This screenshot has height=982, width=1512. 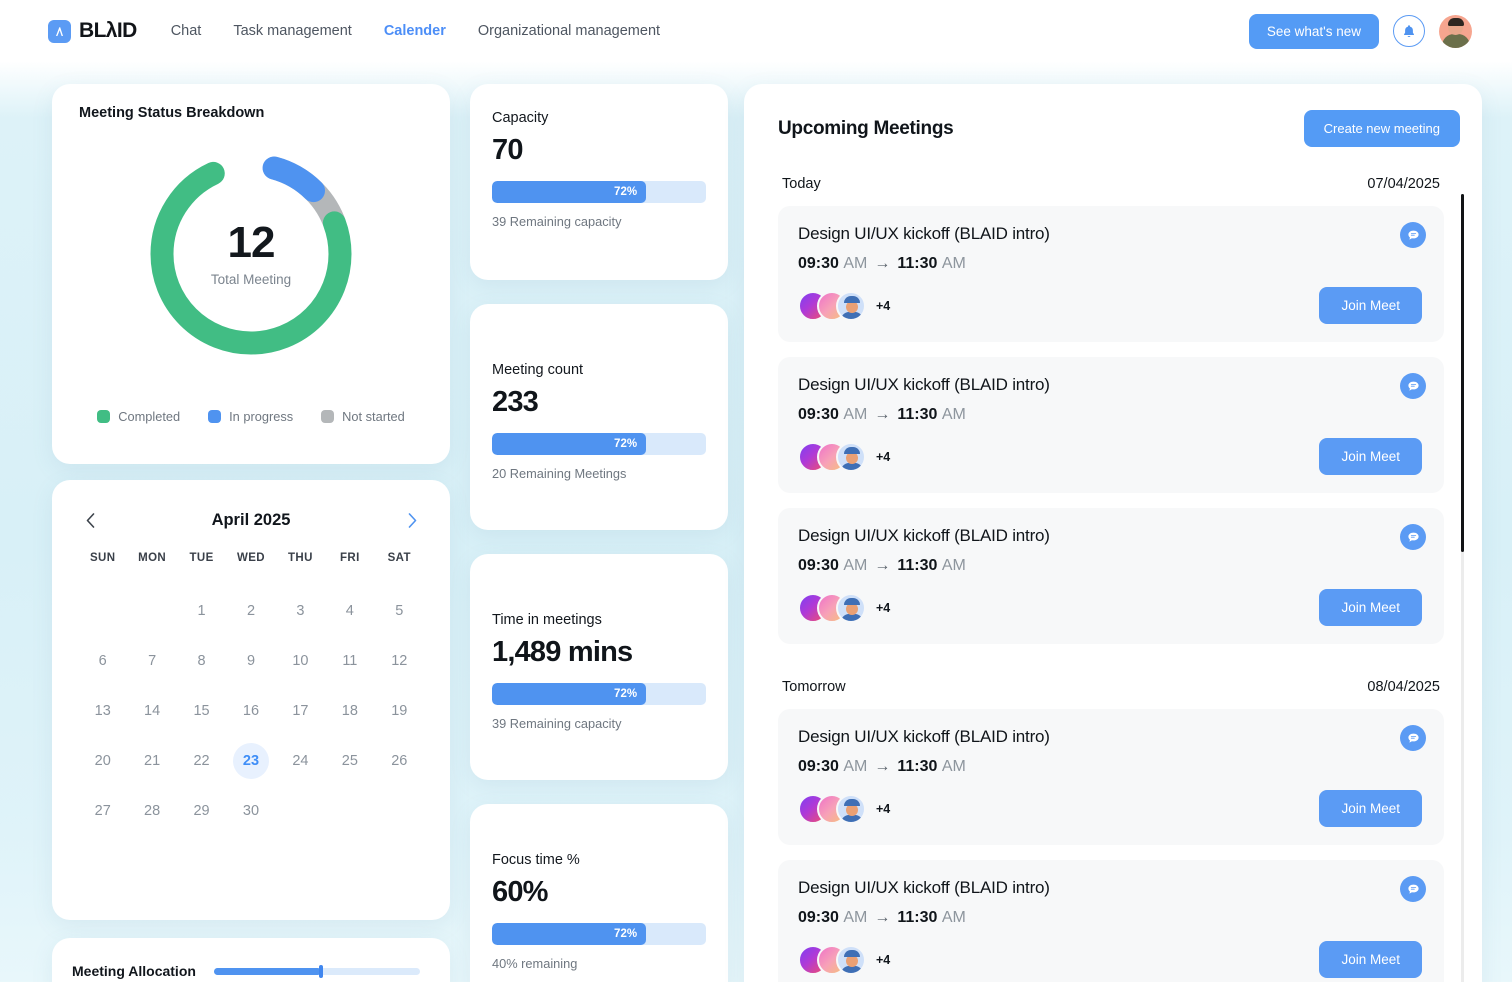 What do you see at coordinates (250, 711) in the screenshot?
I see `calendar-day-16: 16` at bounding box center [250, 711].